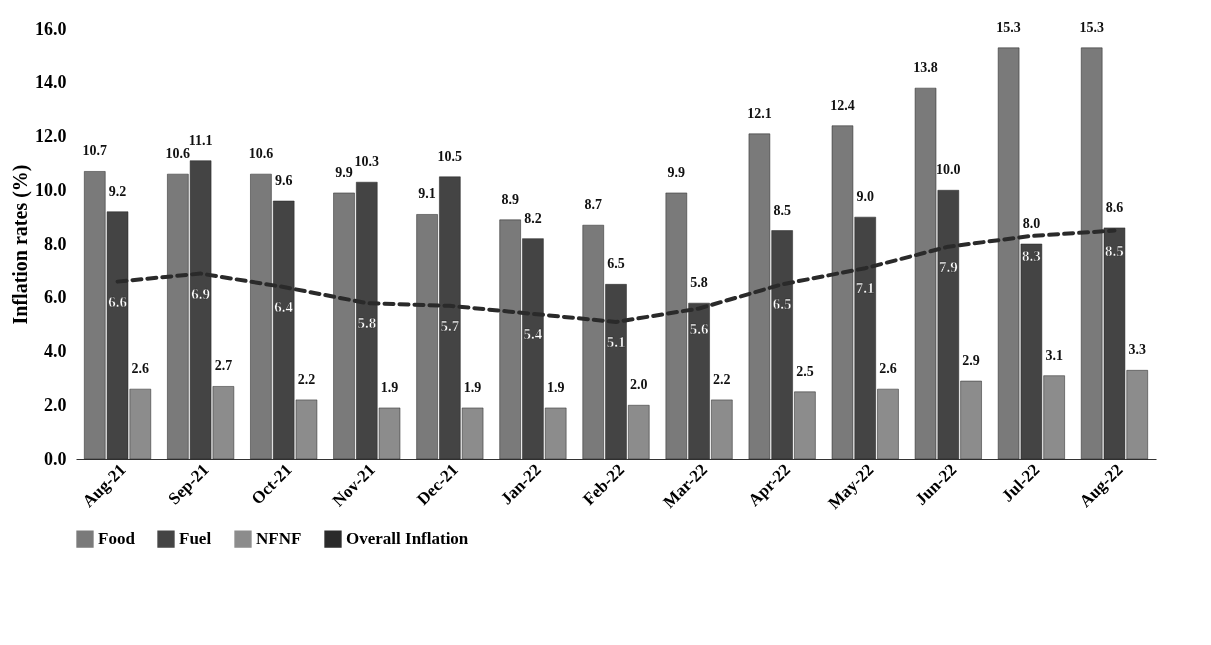 The image size is (1211, 645). What do you see at coordinates (639, 385) in the screenshot?
I see `data-label: 2.0` at bounding box center [639, 385].